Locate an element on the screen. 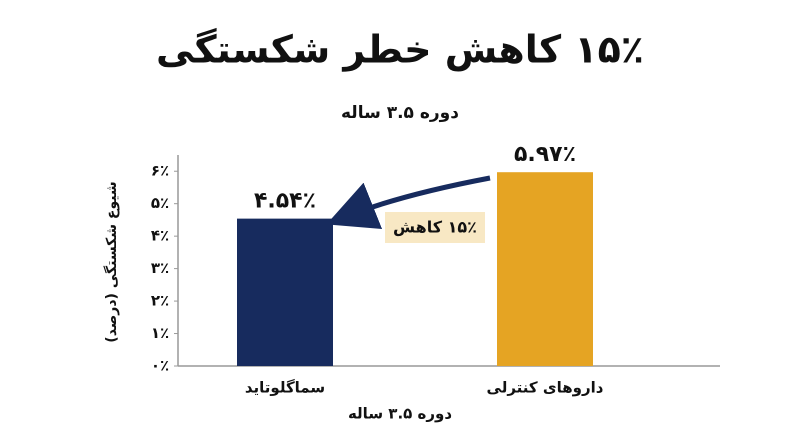 The image size is (800, 447). annotation-arrow is located at coordinates (408, 202).